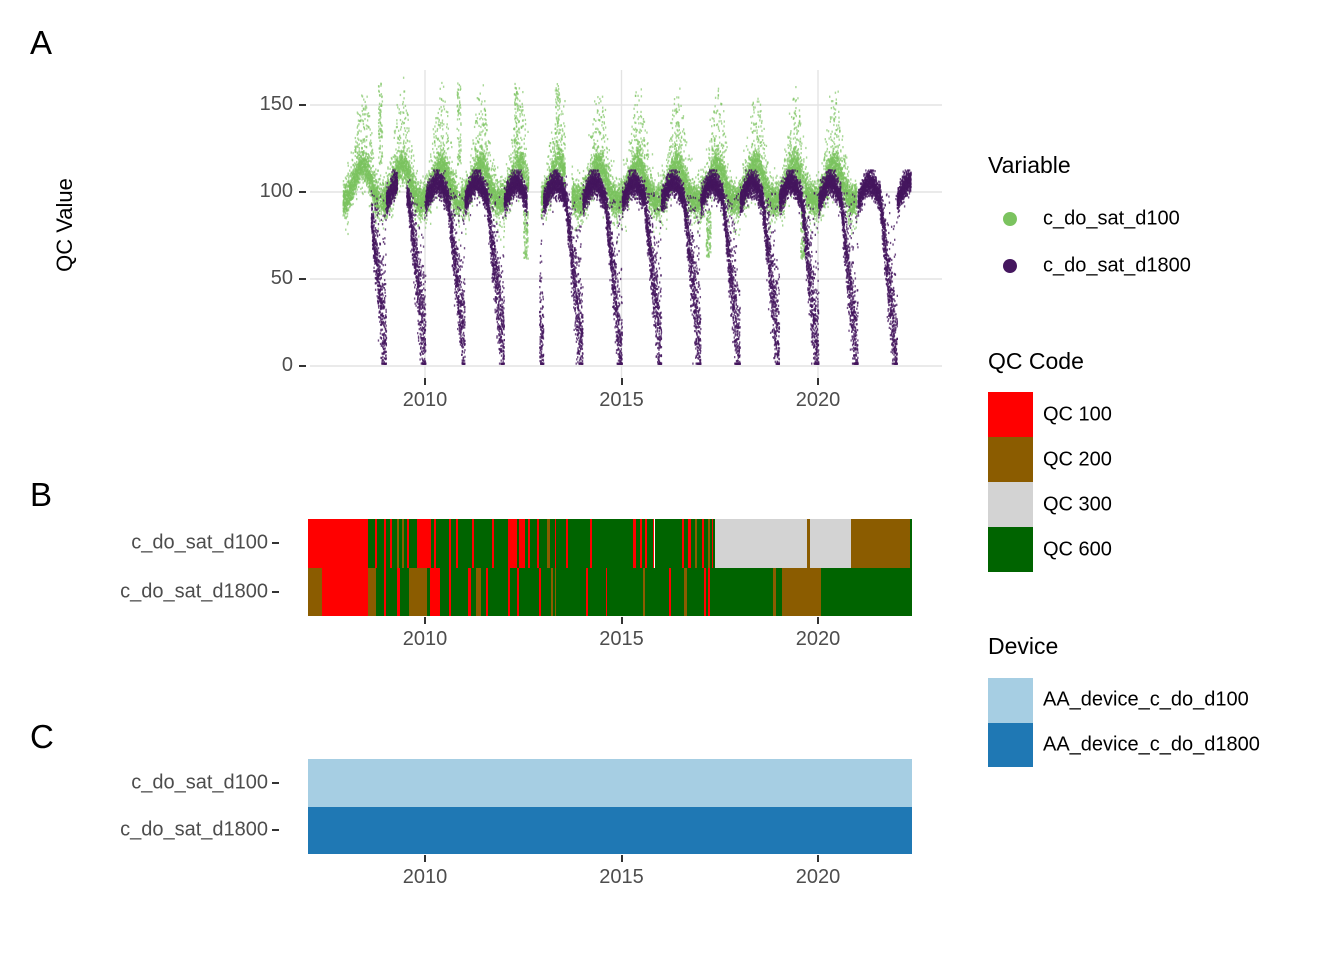  I want to click on panel-b-x-tick-mark, so click(818, 620).